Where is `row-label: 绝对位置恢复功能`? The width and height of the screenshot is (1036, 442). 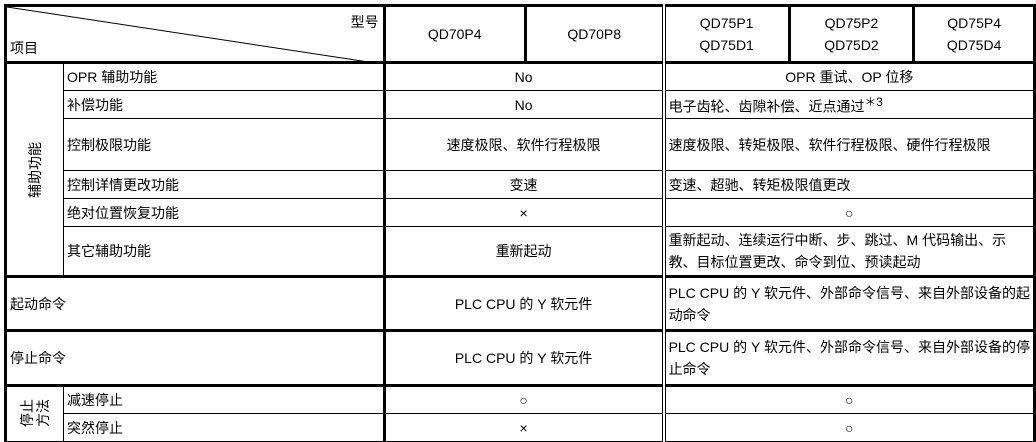 row-label: 绝对位置恢复功能 is located at coordinates (224, 212).